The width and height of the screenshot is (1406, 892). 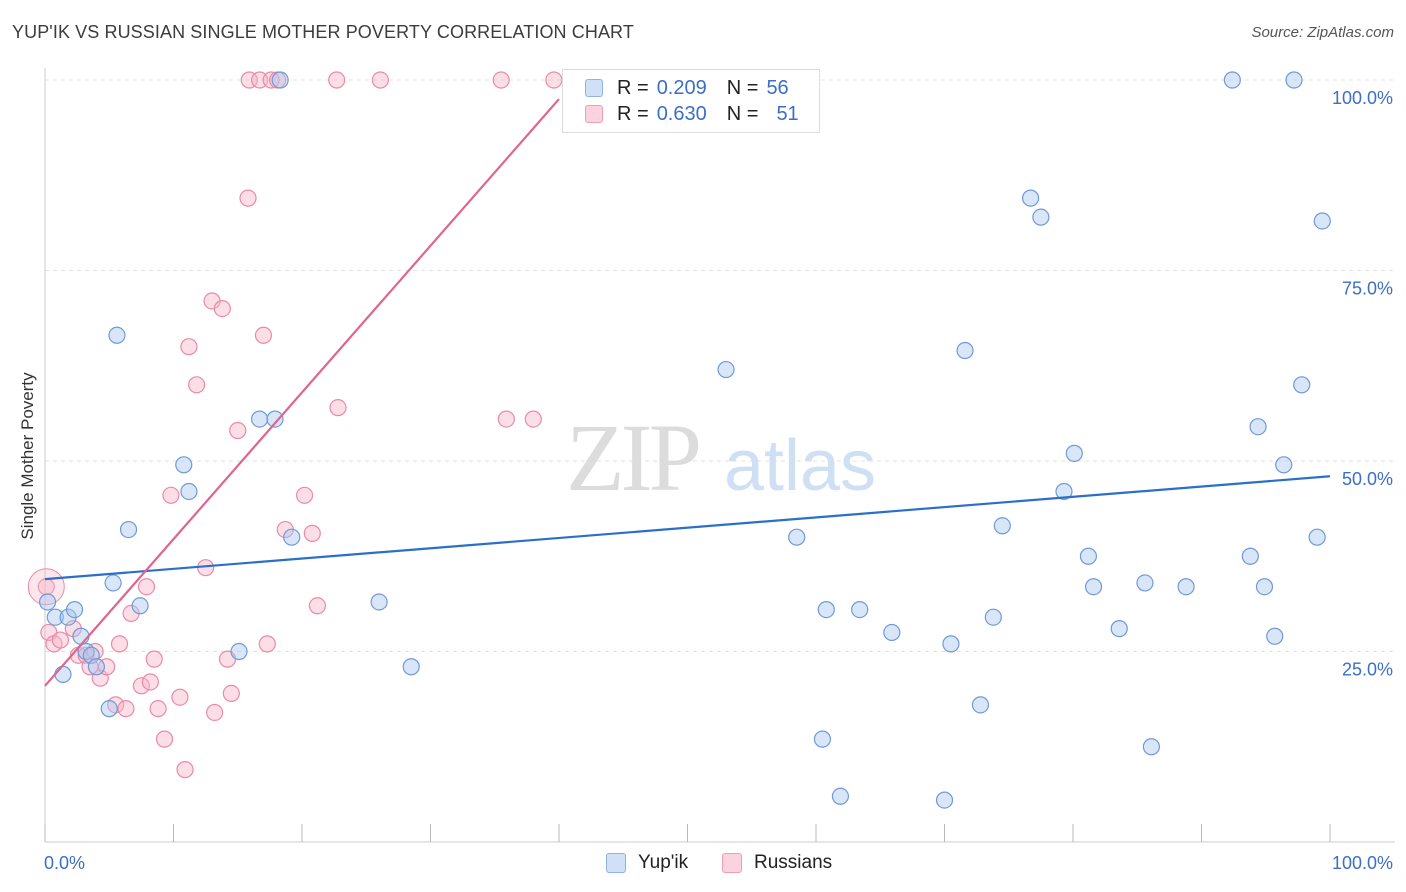 I want to click on legend-r-value: 0.209, so click(x=681, y=87).